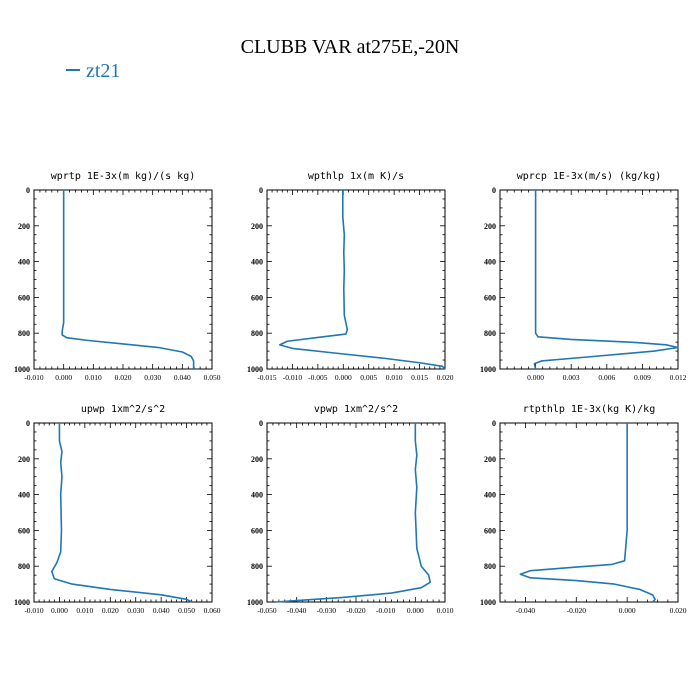 This screenshot has width=700, height=700. What do you see at coordinates (212, 610) in the screenshot?
I see `x-tick-label: 0.060` at bounding box center [212, 610].